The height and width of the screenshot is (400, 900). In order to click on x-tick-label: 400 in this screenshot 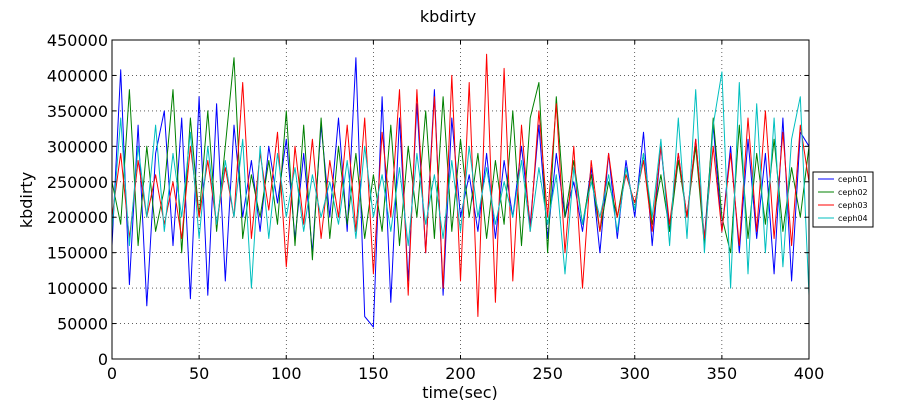, I will do `click(809, 373)`.